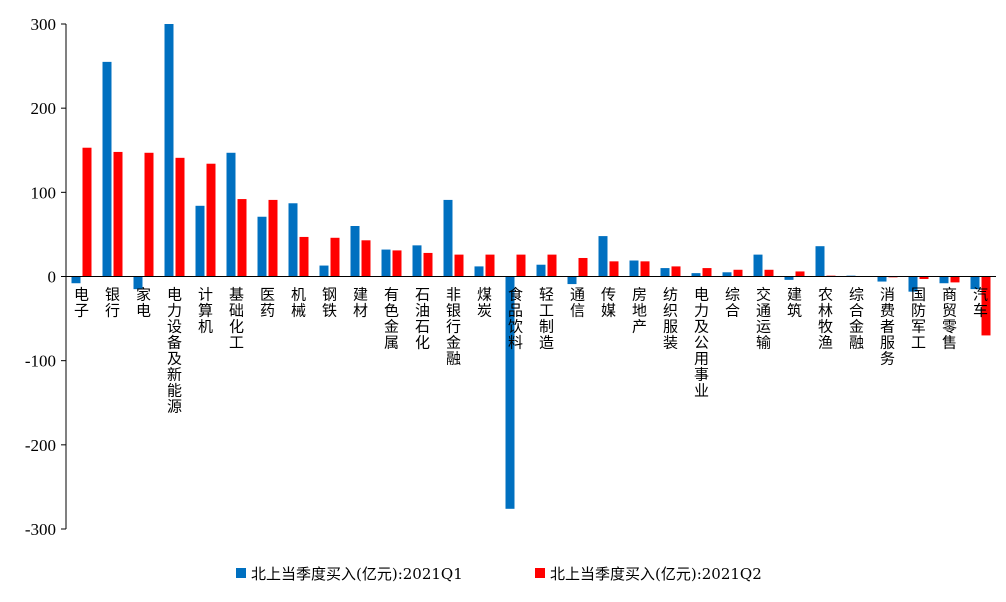 This screenshot has height=602, width=1006. What do you see at coordinates (608, 303) in the screenshot?
I see `x-category-label: 传媒` at bounding box center [608, 303].